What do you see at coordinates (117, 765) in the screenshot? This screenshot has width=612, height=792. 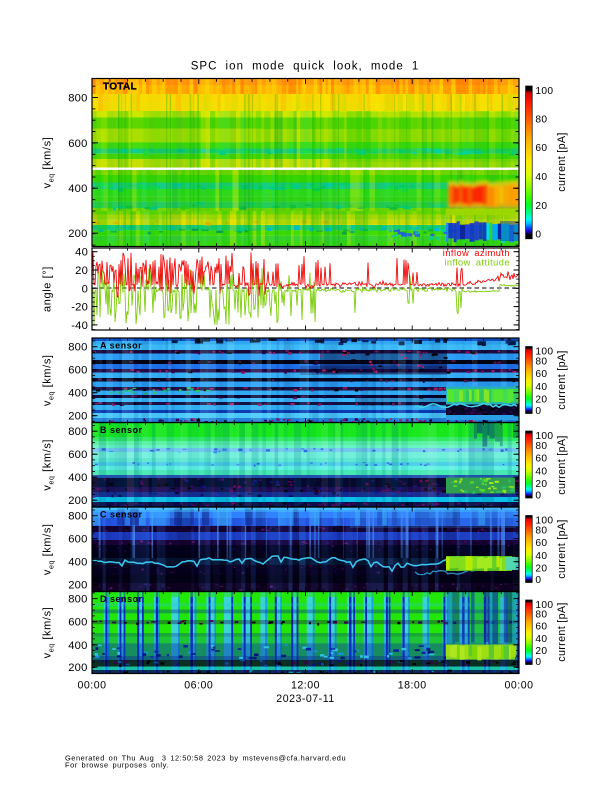 I see `svg-text: For browse purposes only.` at bounding box center [117, 765].